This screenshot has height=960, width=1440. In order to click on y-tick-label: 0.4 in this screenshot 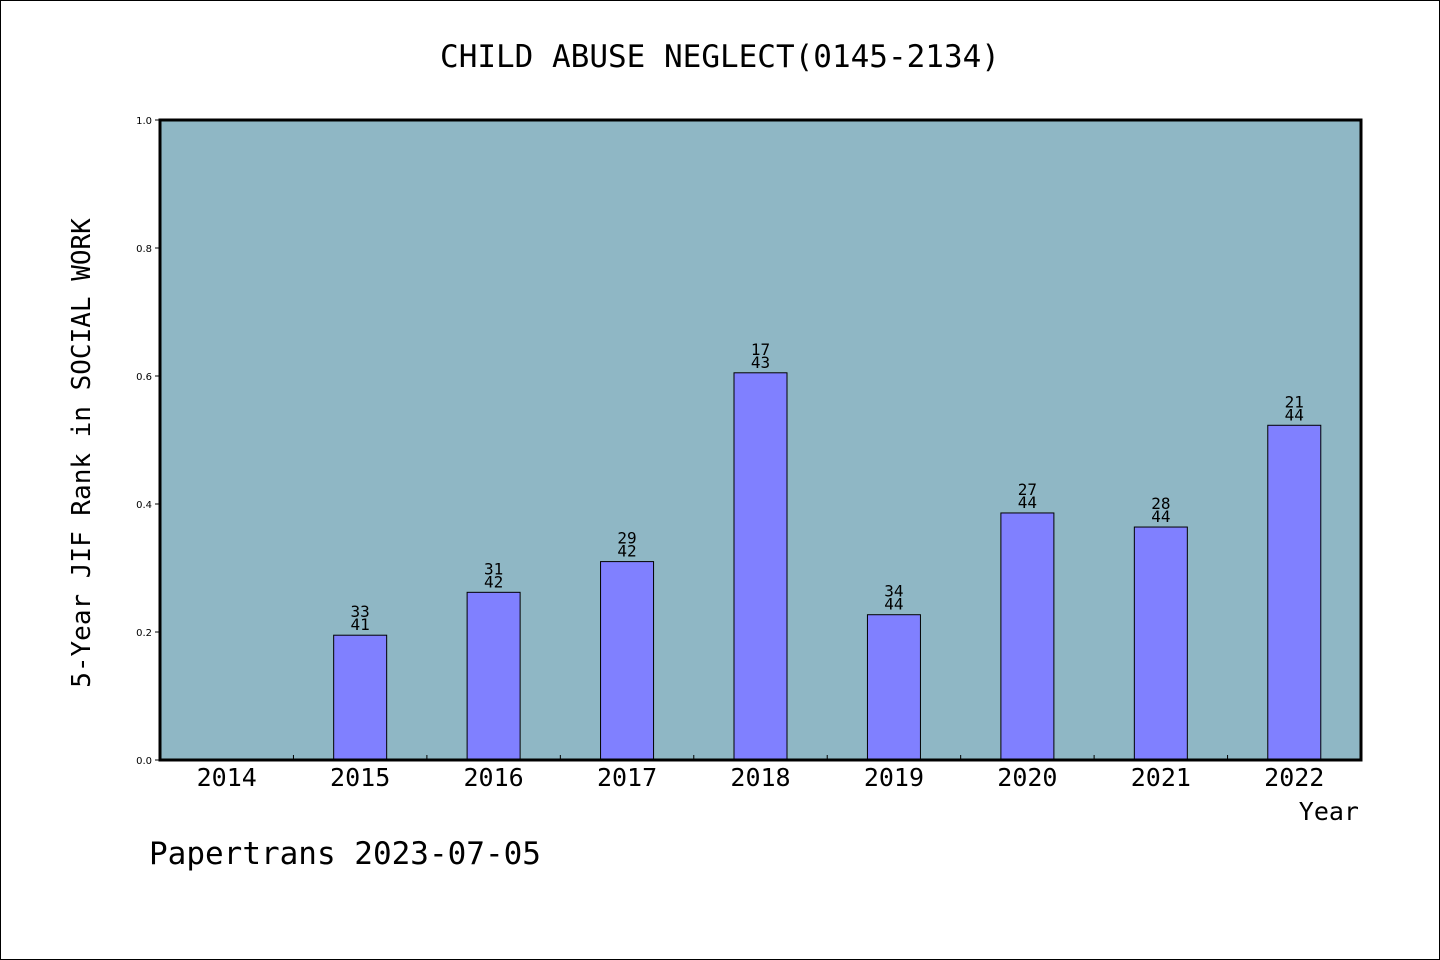, I will do `click(144, 505)`.